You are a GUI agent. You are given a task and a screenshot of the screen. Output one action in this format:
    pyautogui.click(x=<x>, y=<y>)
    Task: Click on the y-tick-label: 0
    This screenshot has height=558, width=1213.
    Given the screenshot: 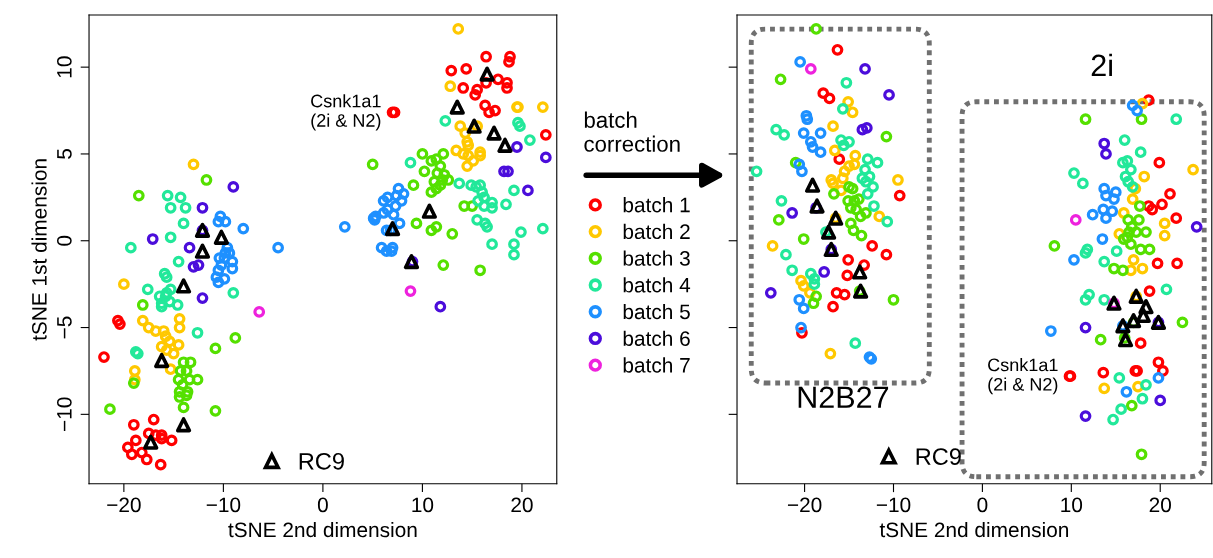 What is the action you would take?
    pyautogui.click(x=64, y=240)
    